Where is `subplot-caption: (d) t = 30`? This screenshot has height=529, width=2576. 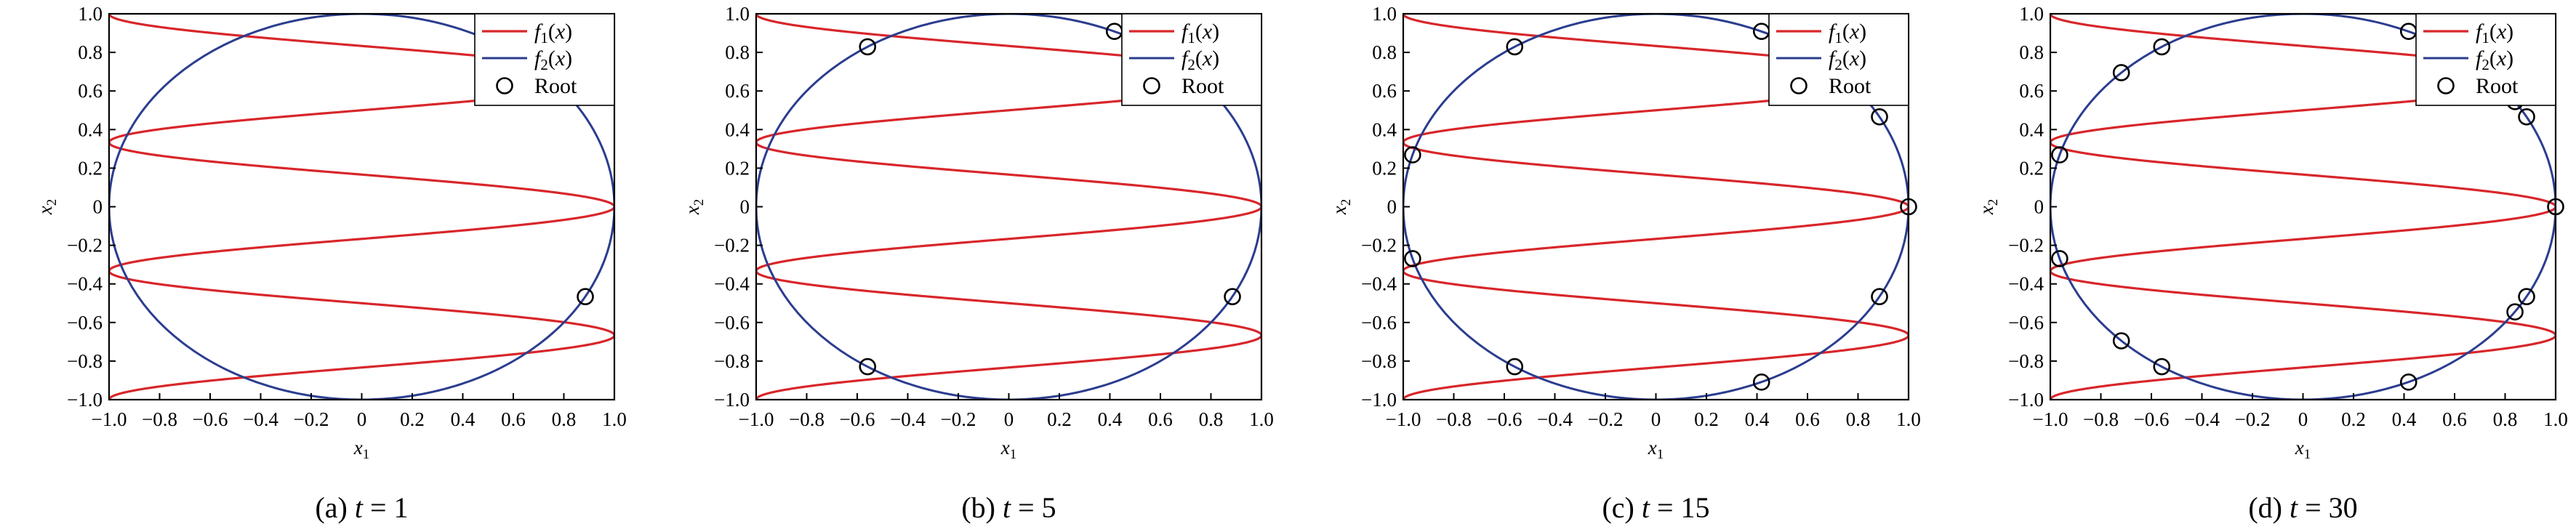
subplot-caption: (d) t = 30 is located at coordinates (2302, 508).